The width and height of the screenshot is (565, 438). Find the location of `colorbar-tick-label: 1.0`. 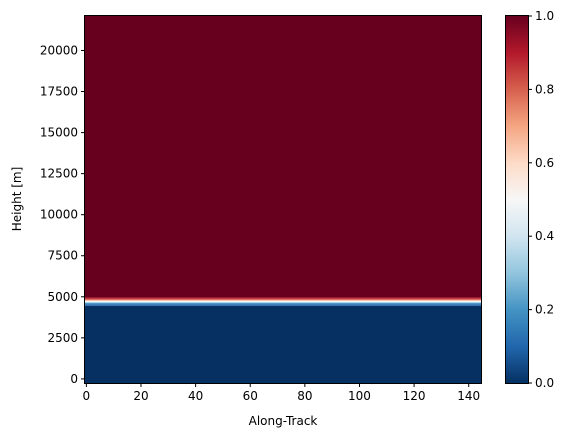

colorbar-tick-label: 1.0 is located at coordinates (544, 16).